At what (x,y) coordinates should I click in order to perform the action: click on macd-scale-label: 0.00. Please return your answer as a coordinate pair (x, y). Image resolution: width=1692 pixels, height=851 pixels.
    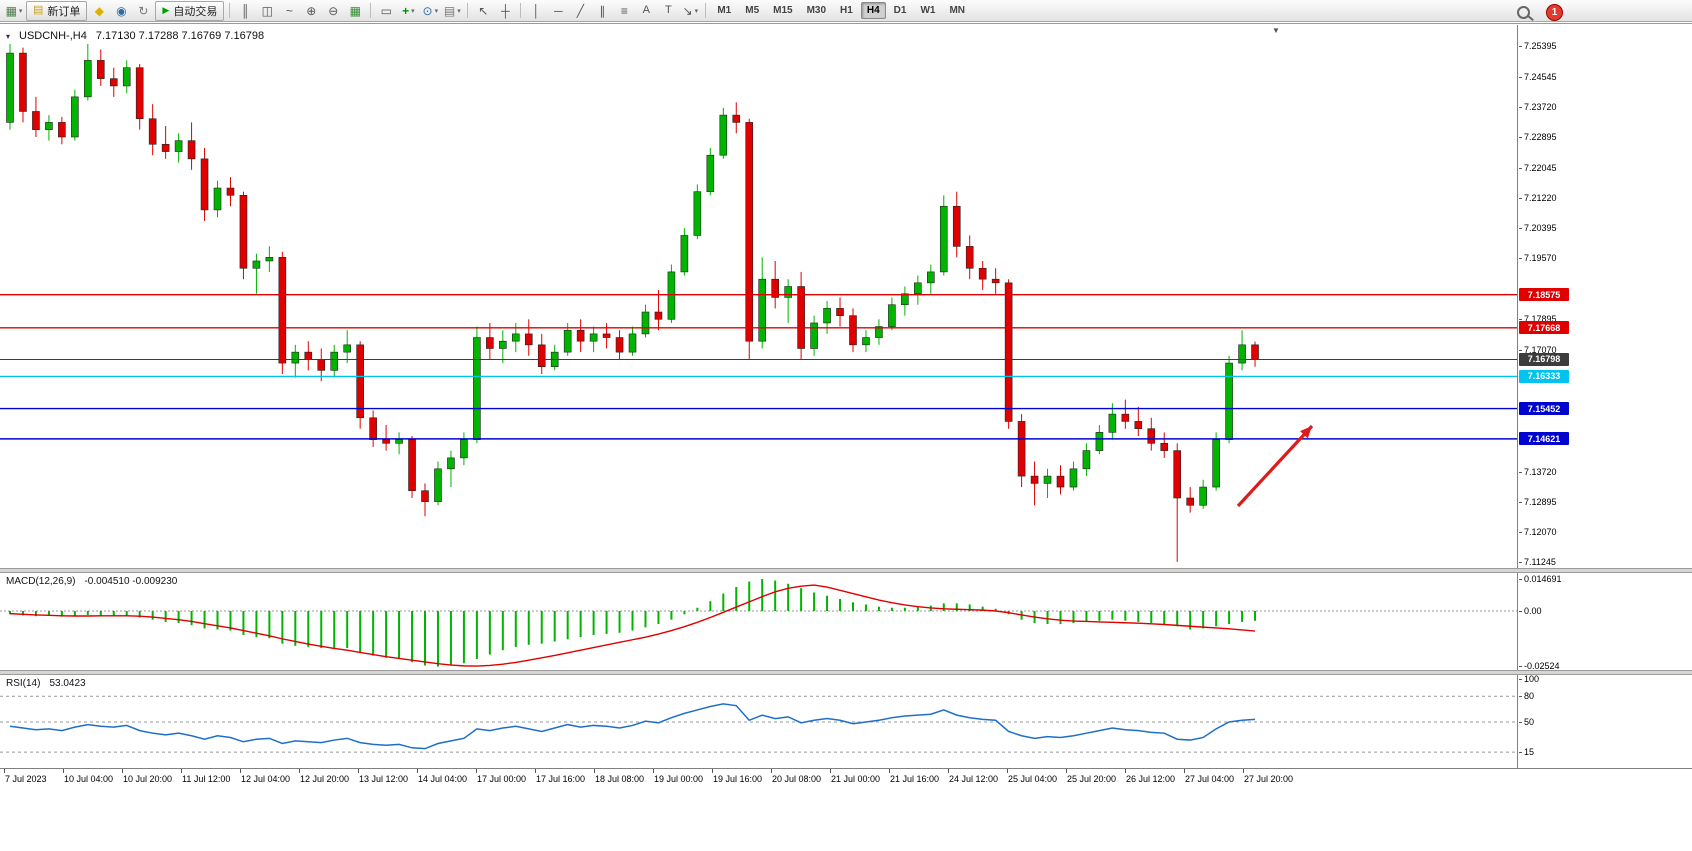
    Looking at the image, I should click on (1530, 611).